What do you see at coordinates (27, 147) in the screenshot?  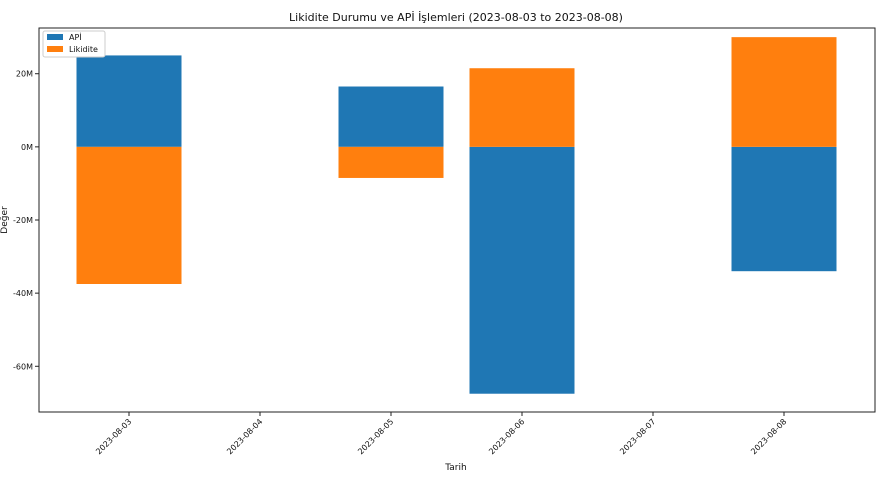 I see `y-tick-label: 0M` at bounding box center [27, 147].